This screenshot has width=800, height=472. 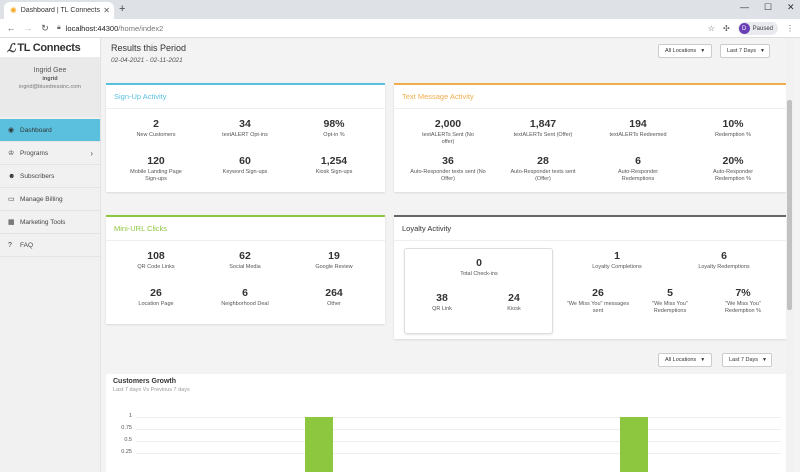 What do you see at coordinates (543, 128) in the screenshot?
I see `stat-alerts-offer: 1,847 textALERTs Sent (Offer)` at bounding box center [543, 128].